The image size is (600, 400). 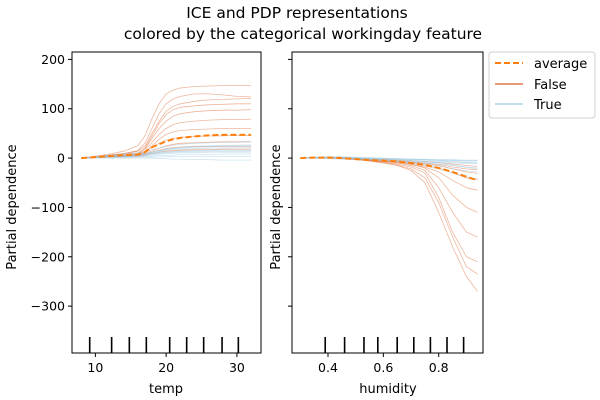 What do you see at coordinates (550, 85) in the screenshot?
I see `legend-label-false: False` at bounding box center [550, 85].